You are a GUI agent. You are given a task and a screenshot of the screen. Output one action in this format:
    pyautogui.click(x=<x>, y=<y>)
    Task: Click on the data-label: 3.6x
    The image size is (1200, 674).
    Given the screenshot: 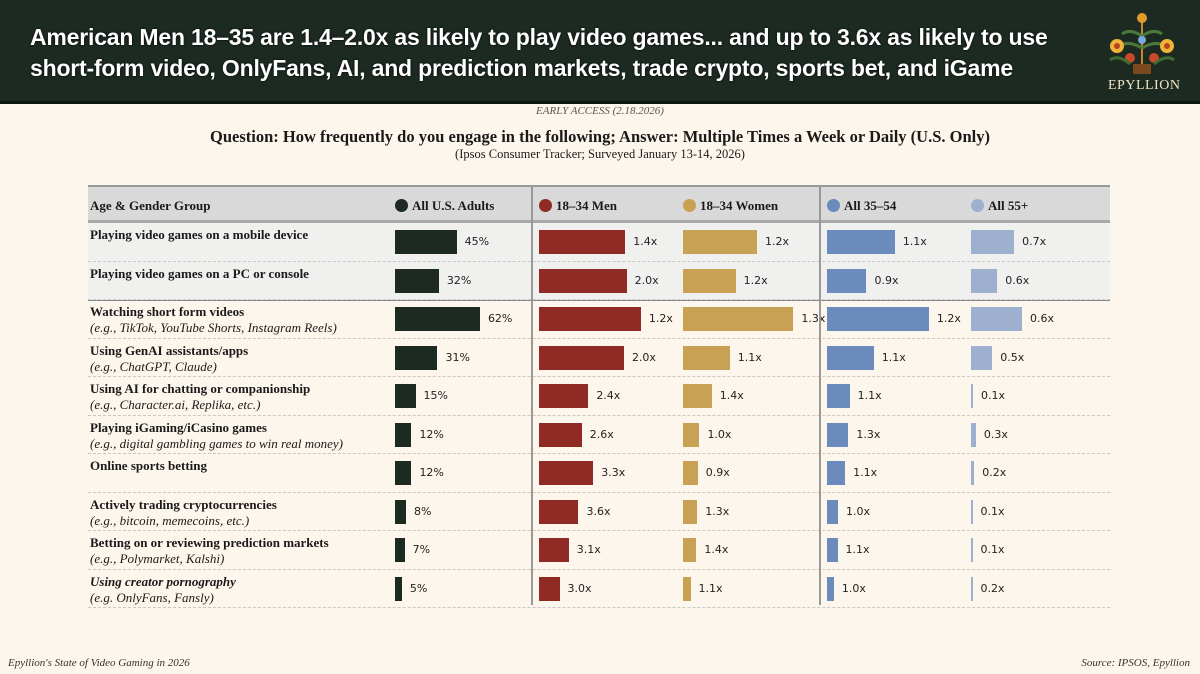 What is the action you would take?
    pyautogui.click(x=598, y=511)
    